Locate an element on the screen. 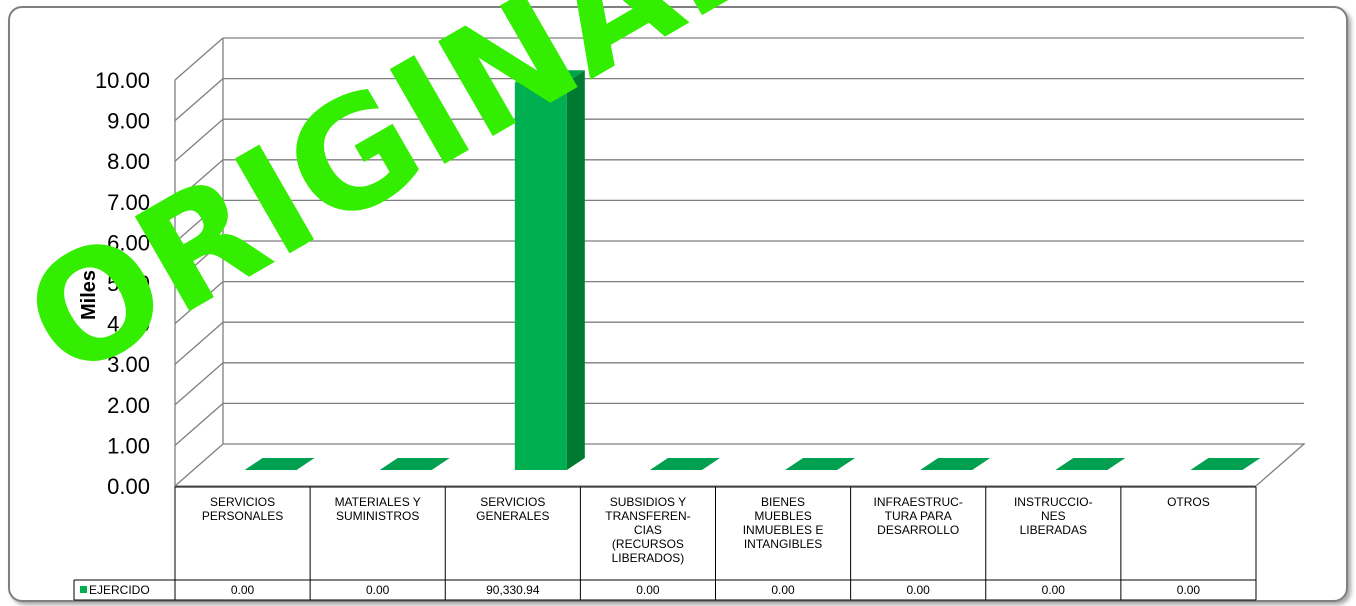  category-label-line: LIBERADOS) is located at coordinates (648, 558).